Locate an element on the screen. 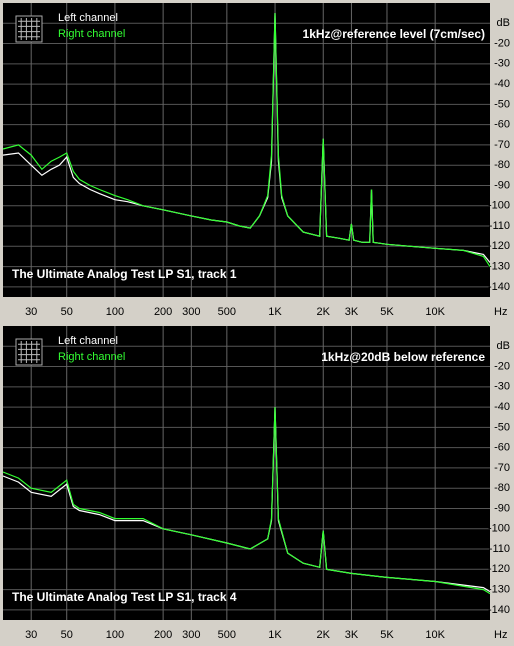  chart-title: 1kHz@20dB below reference is located at coordinates (403, 357).